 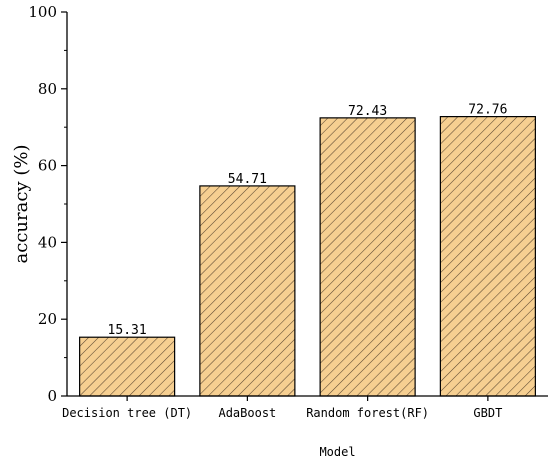 I want to click on y-ticks: 0 20 40 60 80 100, so click(x=47, y=204).